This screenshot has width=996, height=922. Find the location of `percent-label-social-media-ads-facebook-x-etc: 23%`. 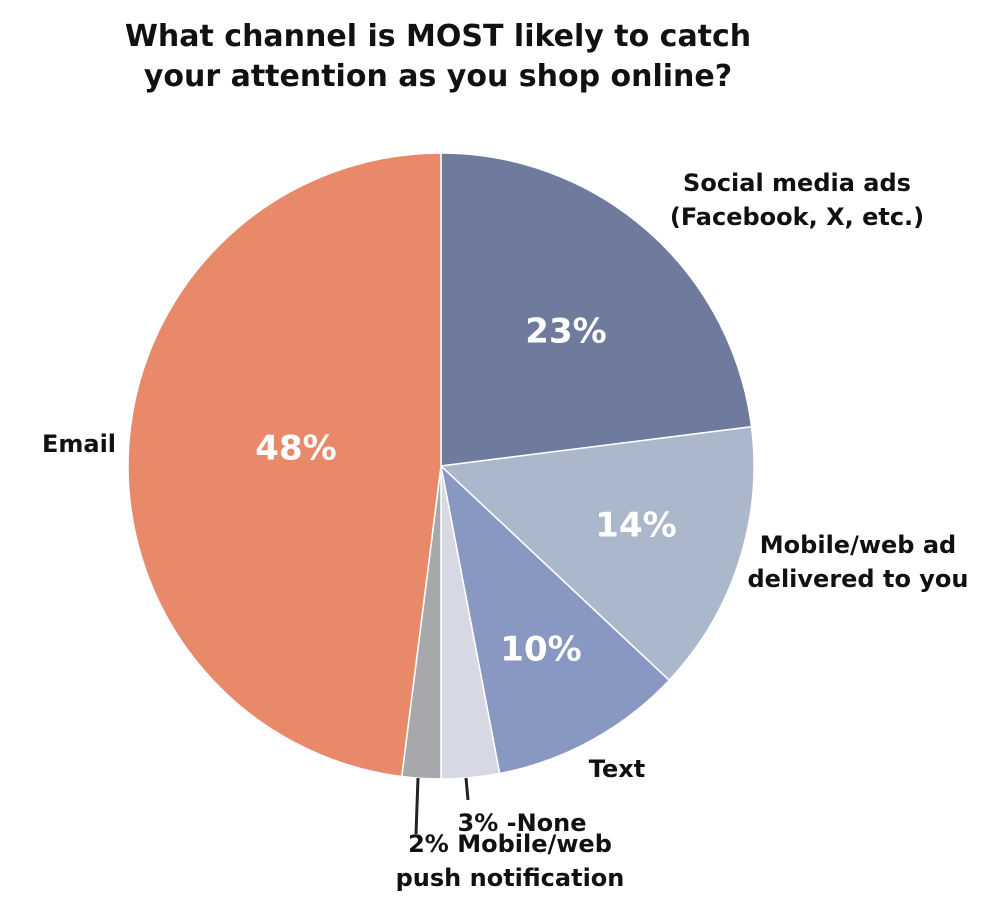

percent-label-social-media-ads-facebook-x-etc: 23% is located at coordinates (565, 332).